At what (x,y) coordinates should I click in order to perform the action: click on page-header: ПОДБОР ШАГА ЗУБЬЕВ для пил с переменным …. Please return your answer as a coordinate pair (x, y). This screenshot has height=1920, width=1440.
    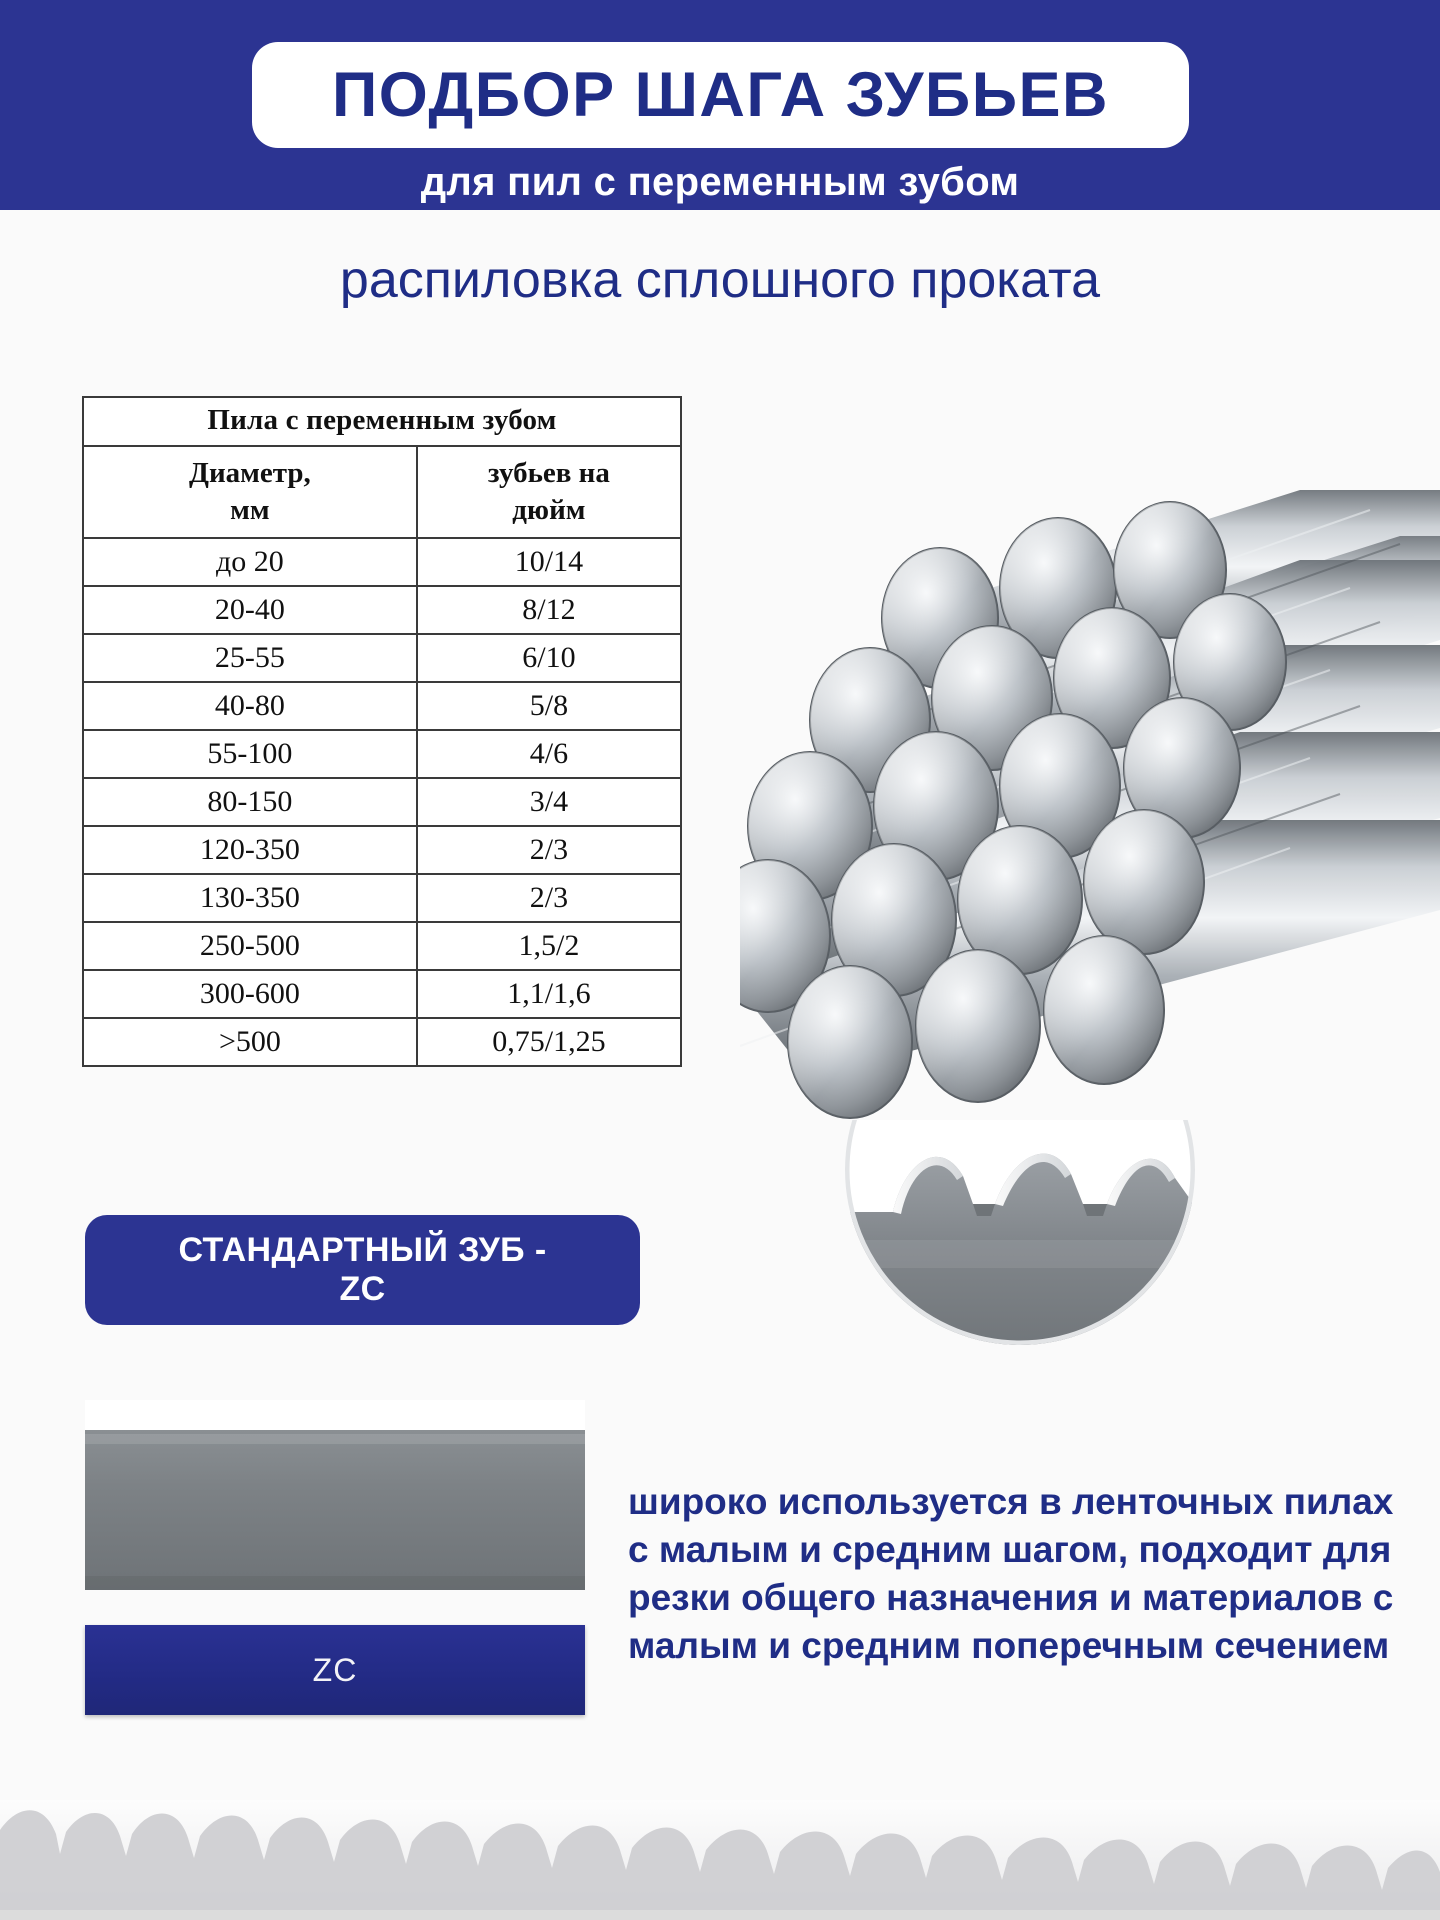
    Looking at the image, I should click on (720, 105).